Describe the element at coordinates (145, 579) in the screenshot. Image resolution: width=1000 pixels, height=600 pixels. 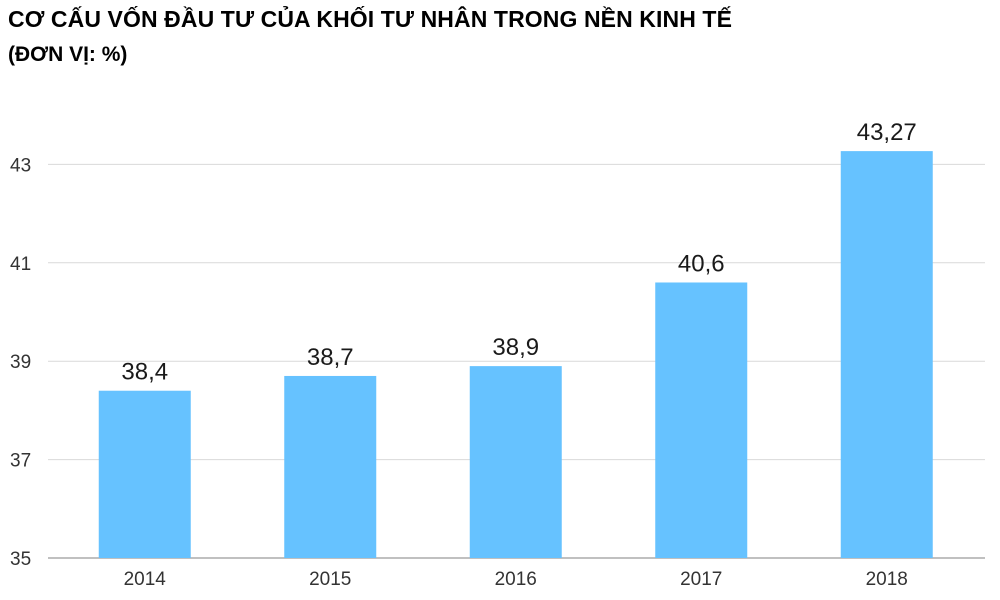
I see `x-tick-label: 2014` at that location.